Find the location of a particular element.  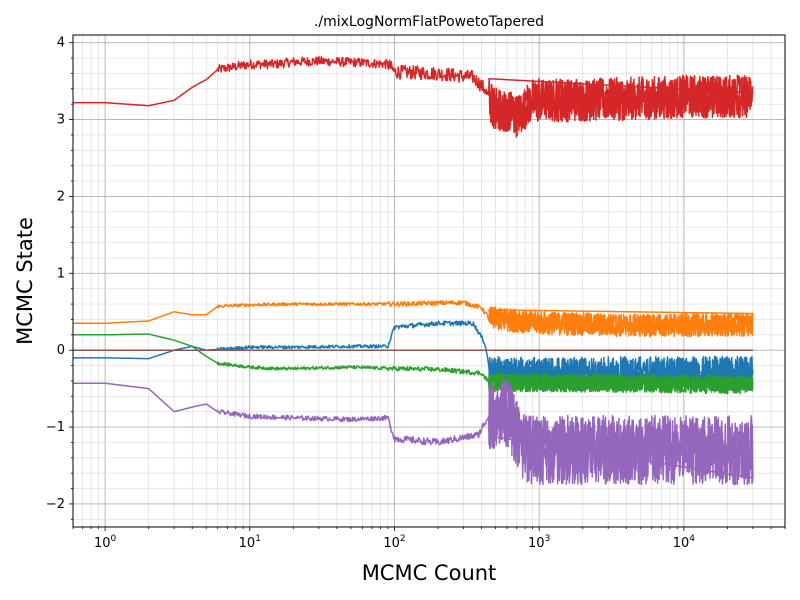

y-tick-label: 1 is located at coordinates (61, 273).